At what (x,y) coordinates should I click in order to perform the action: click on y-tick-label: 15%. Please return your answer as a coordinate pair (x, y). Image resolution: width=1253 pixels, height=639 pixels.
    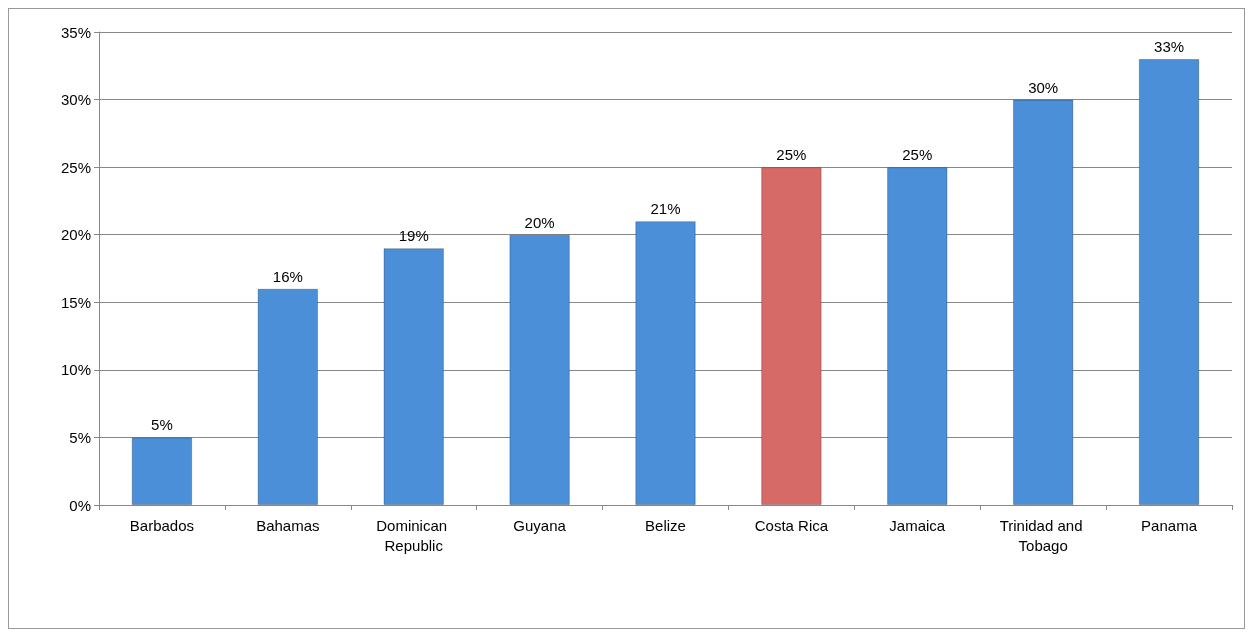
    Looking at the image, I should click on (75, 302).